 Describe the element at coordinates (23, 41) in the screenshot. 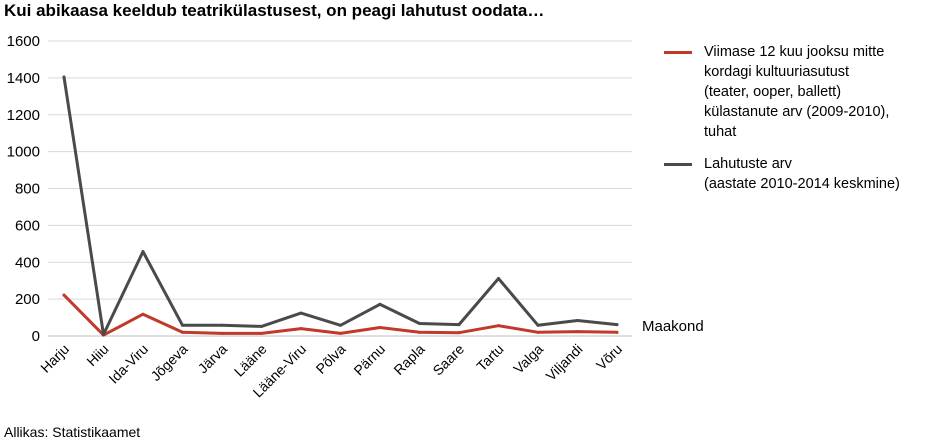

I see `y-tick-label: 1600` at that location.